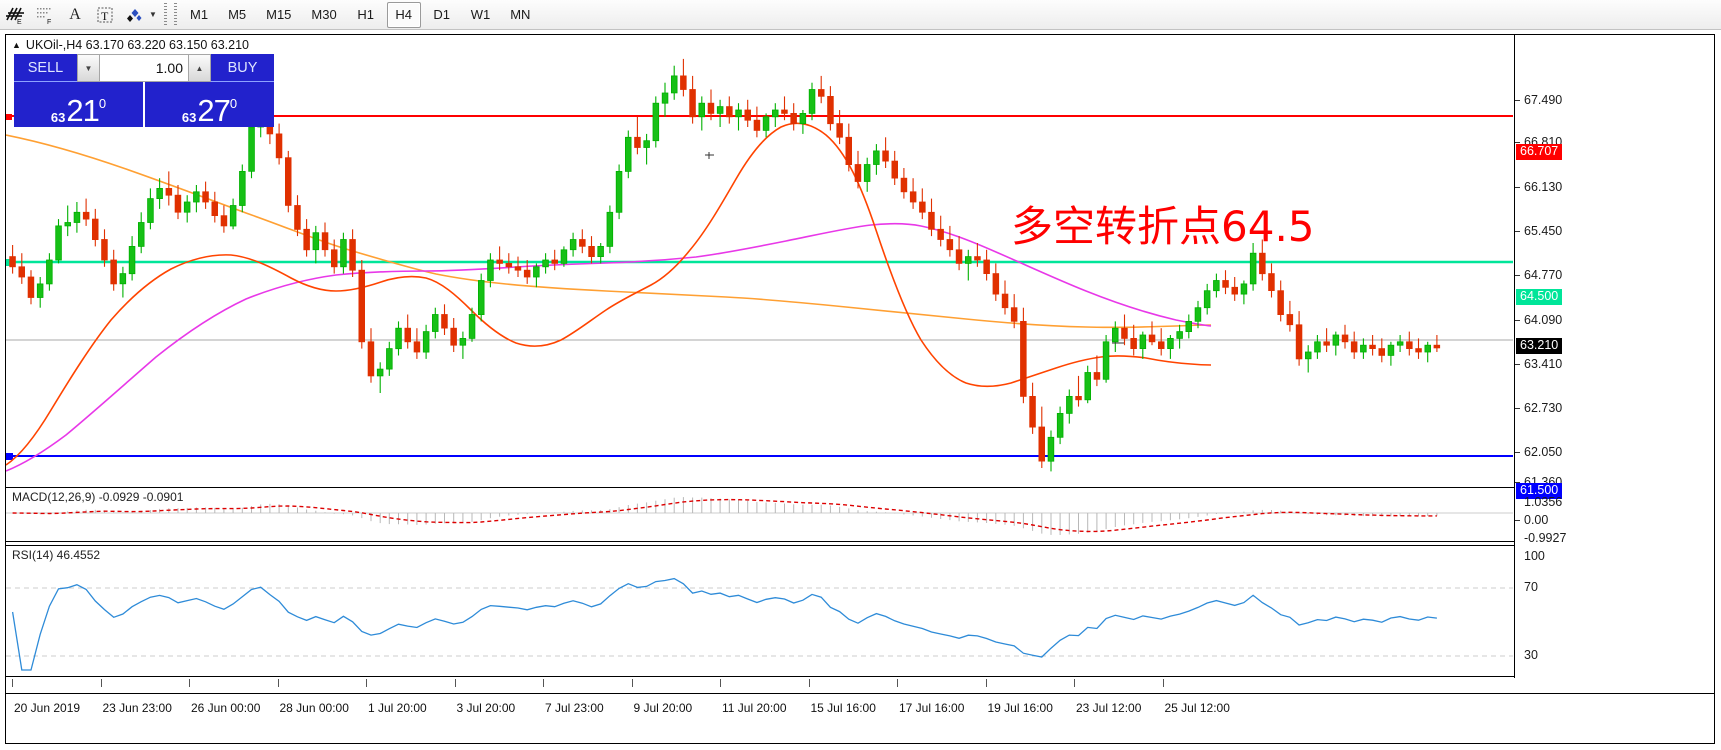 Image resolution: width=1721 pixels, height=750 pixels. I want to click on rsi-series-line, so click(724, 624).